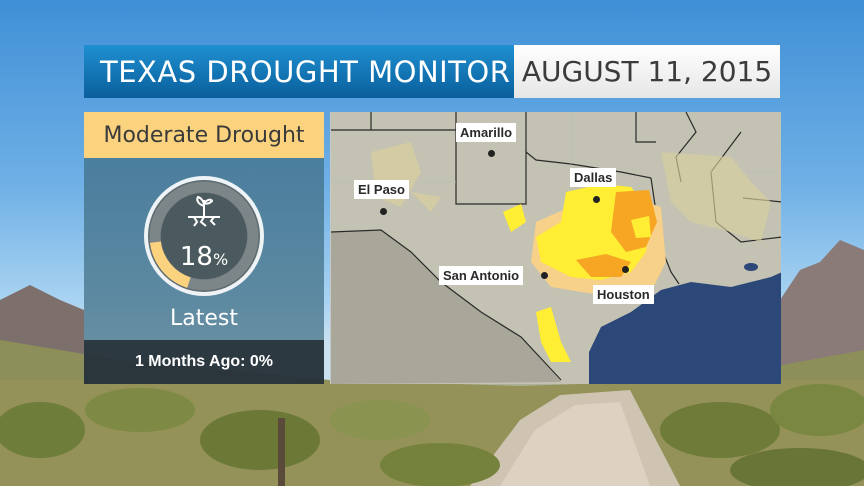 Image resolution: width=864 pixels, height=486 pixels. I want to click on gauge-track, so click(204, 236).